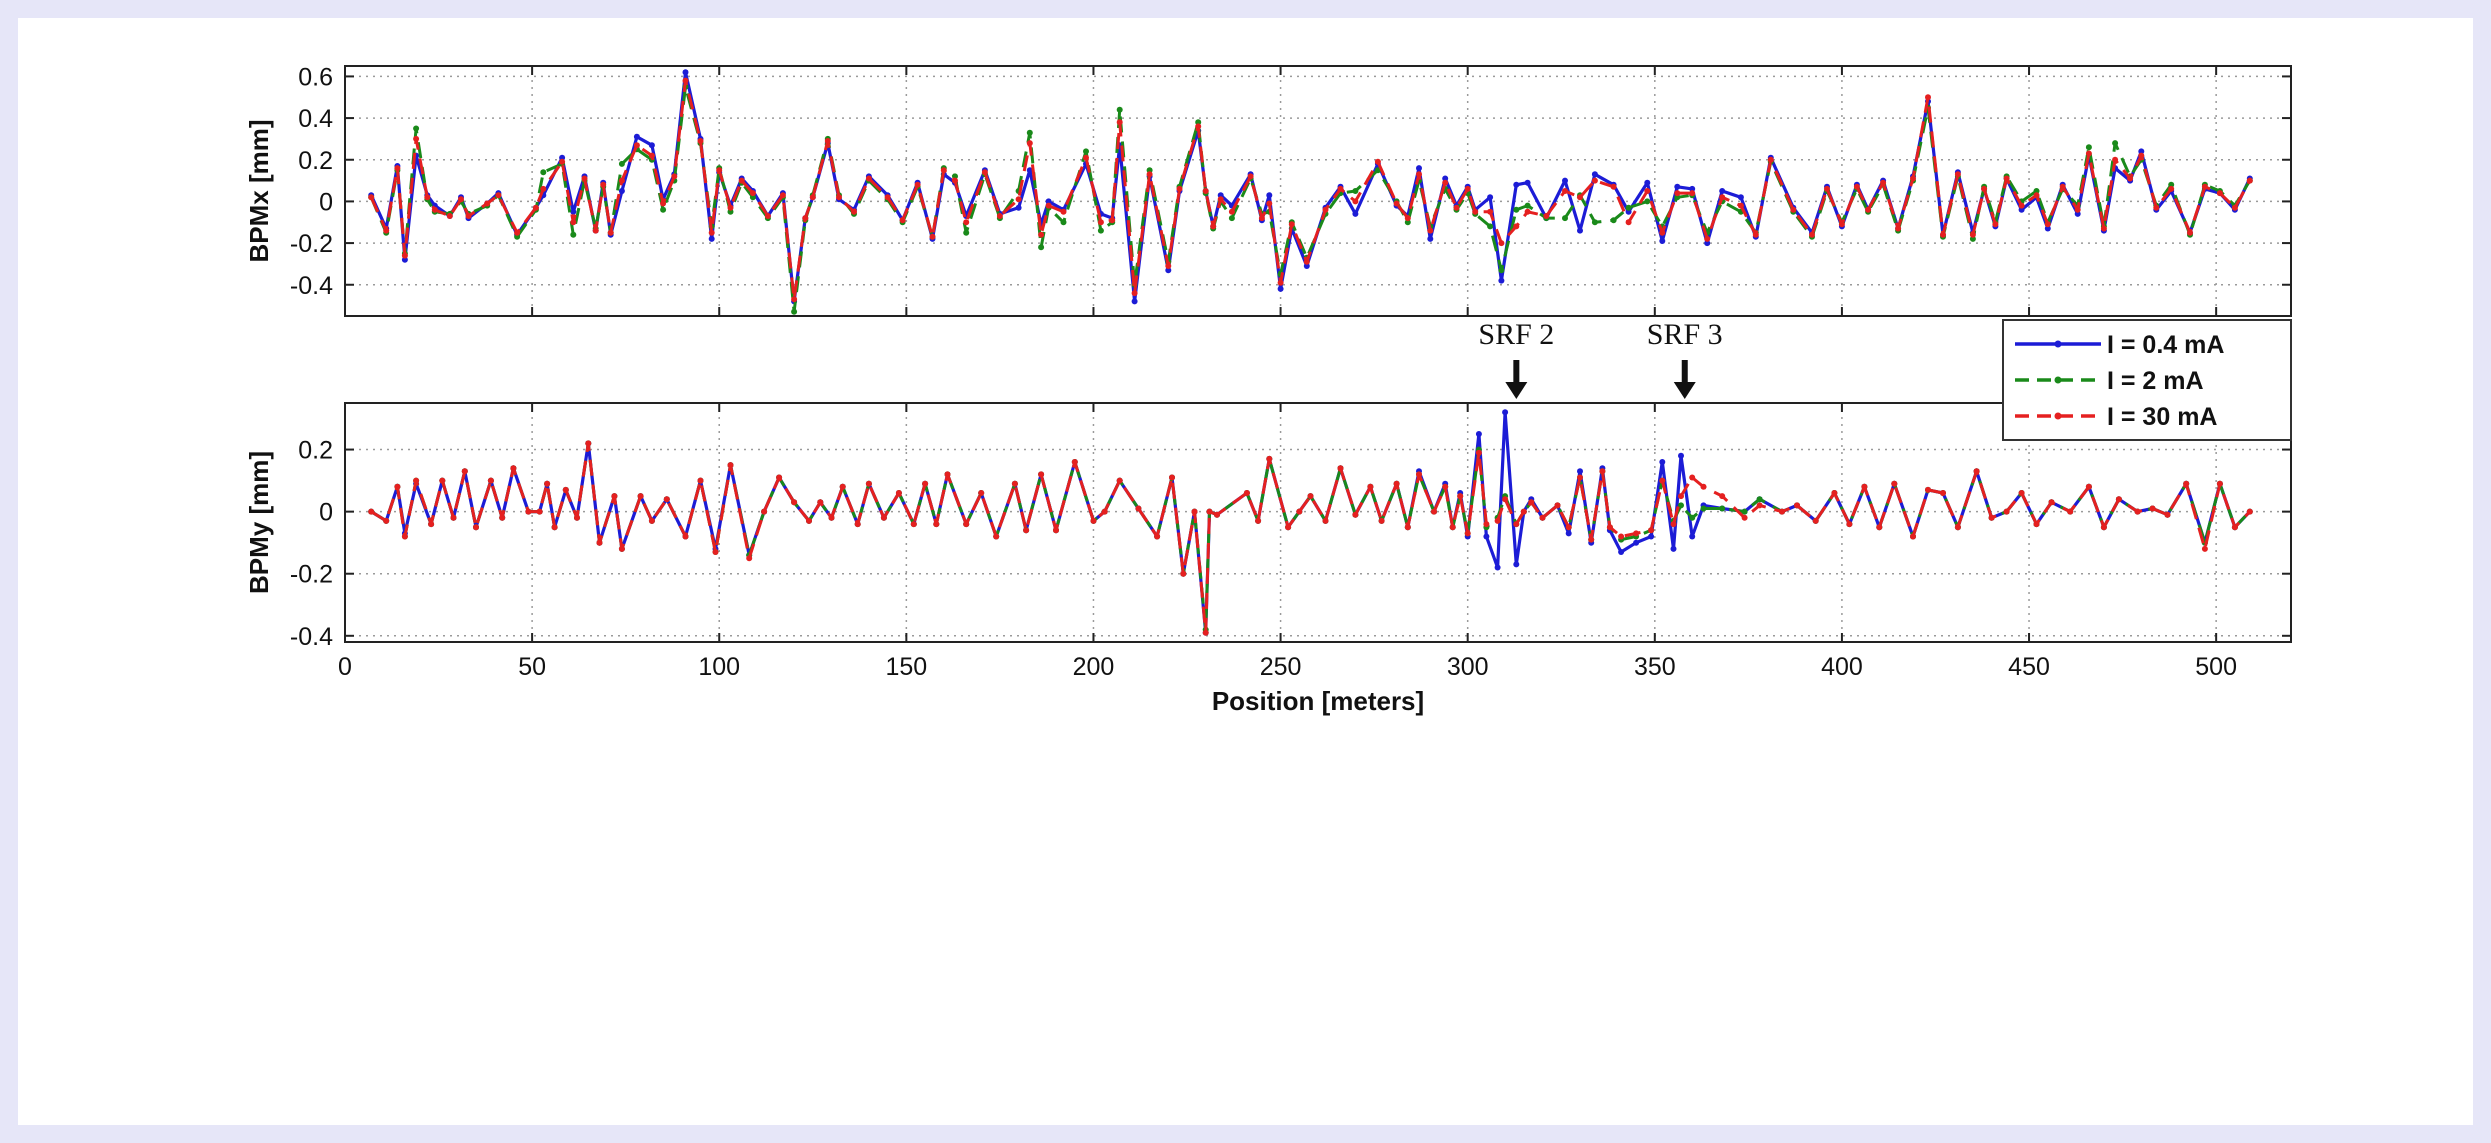 The width and height of the screenshot is (2491, 1143). I want to click on x-tick-label: 300, so click(1468, 667).